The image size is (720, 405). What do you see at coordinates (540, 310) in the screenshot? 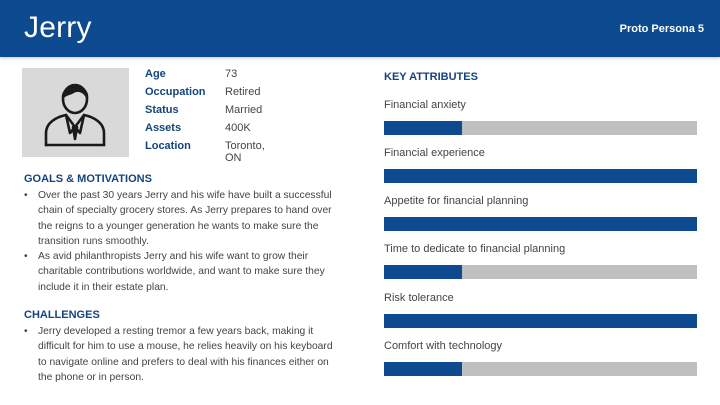
I see `attribute-risk-tolerance: Risk tolerance` at bounding box center [540, 310].